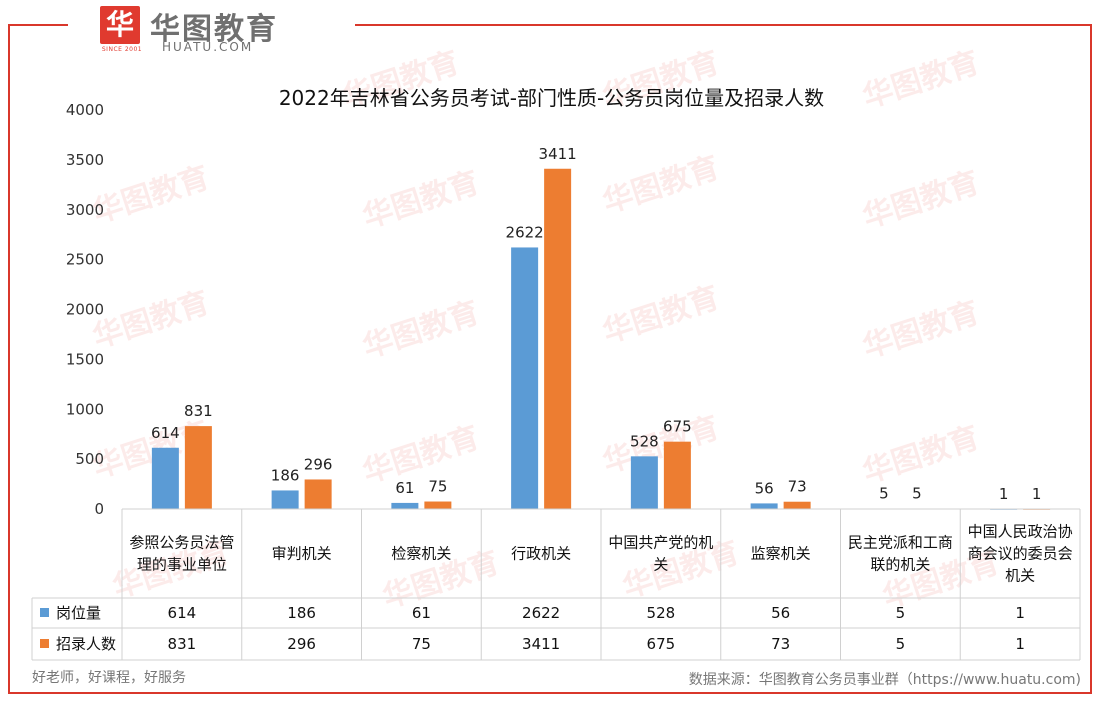 Image resolution: width=1103 pixels, height=702 pixels. Describe the element at coordinates (660, 565) in the screenshot. I see `category-label: 关` at that location.